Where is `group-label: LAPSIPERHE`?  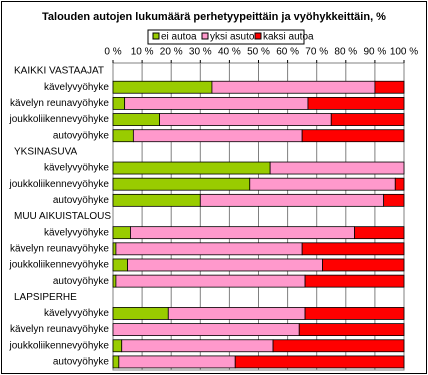 group-label: LAPSIPERHE is located at coordinates (45, 297).